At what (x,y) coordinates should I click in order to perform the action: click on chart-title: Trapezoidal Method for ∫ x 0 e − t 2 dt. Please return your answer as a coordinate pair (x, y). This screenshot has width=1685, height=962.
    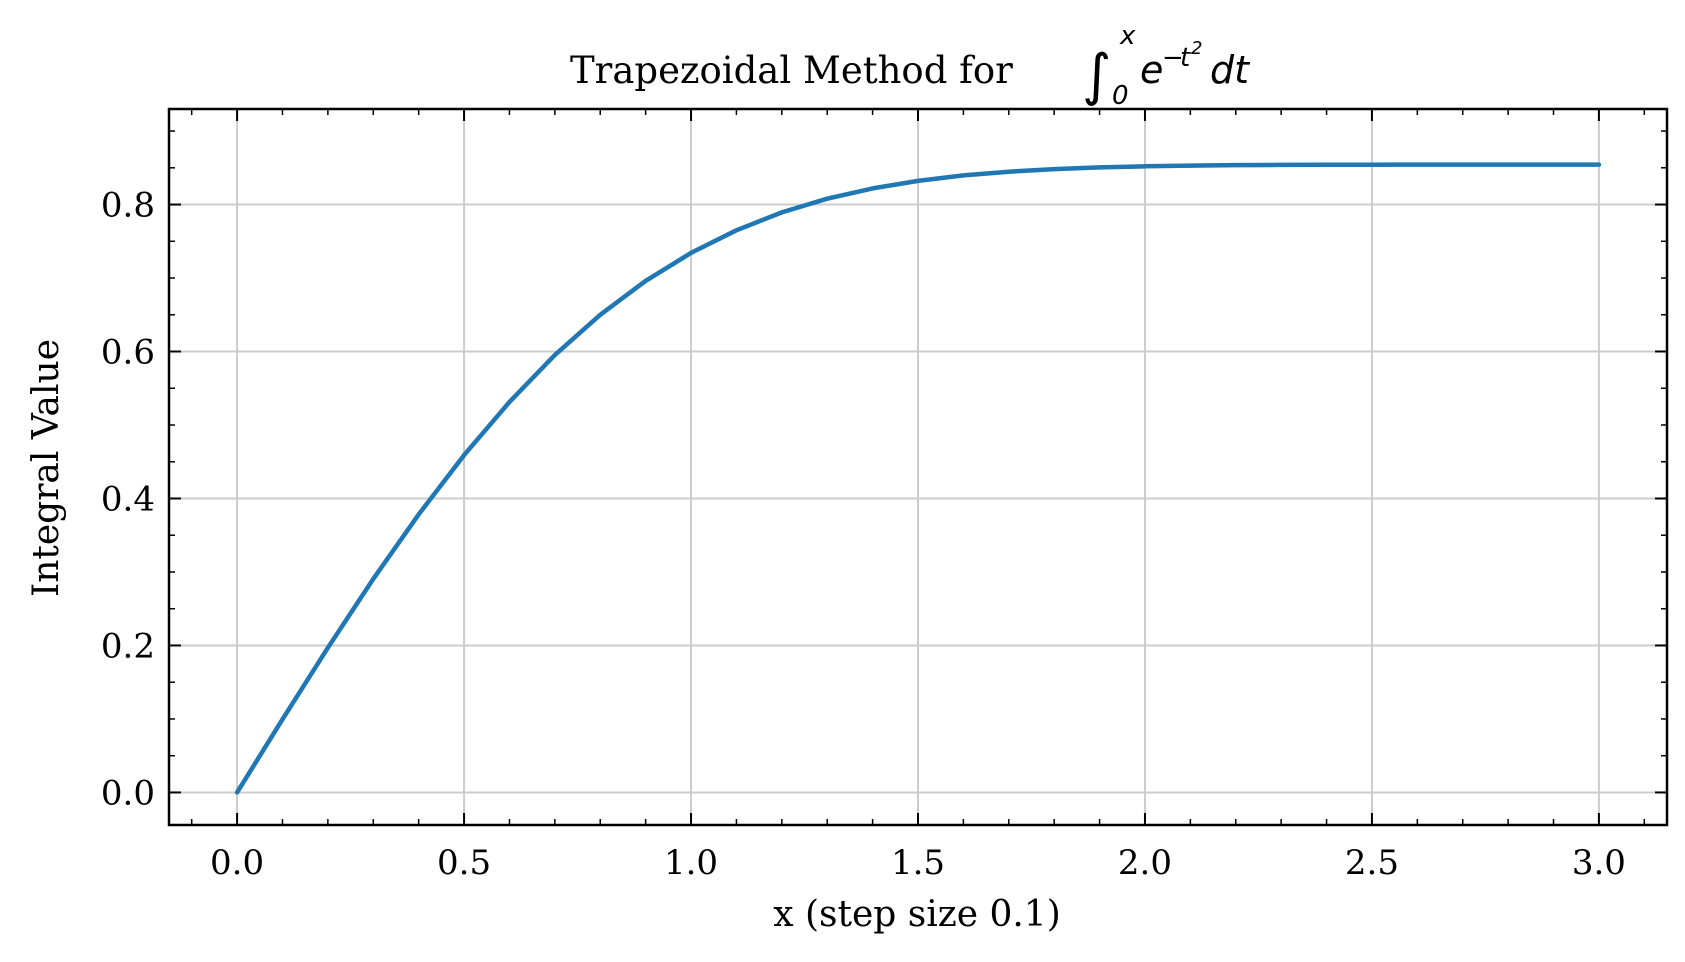
    Looking at the image, I should click on (910, 66).